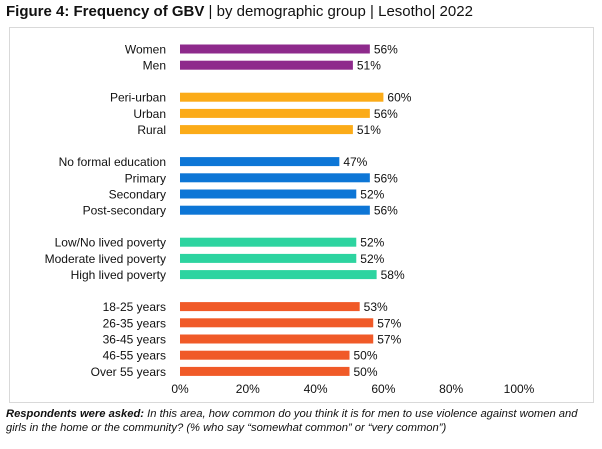 Image resolution: width=602 pixels, height=449 pixels. What do you see at coordinates (180, 389) in the screenshot?
I see `x-tick-label: 0%` at bounding box center [180, 389].